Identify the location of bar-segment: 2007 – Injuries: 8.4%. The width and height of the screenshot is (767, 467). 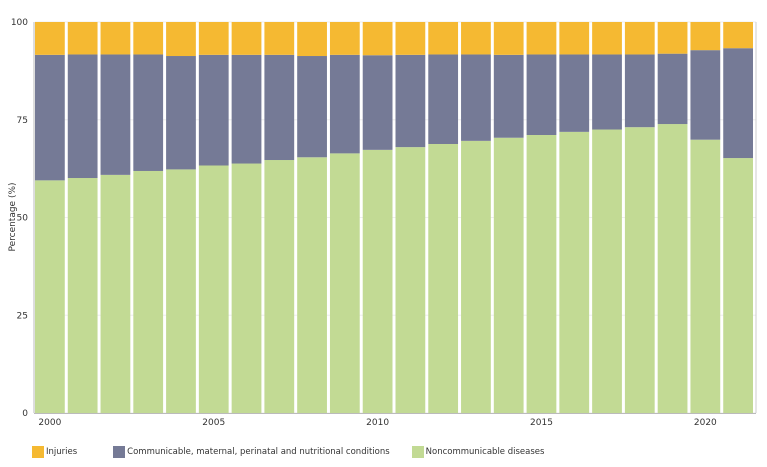
(279, 38).